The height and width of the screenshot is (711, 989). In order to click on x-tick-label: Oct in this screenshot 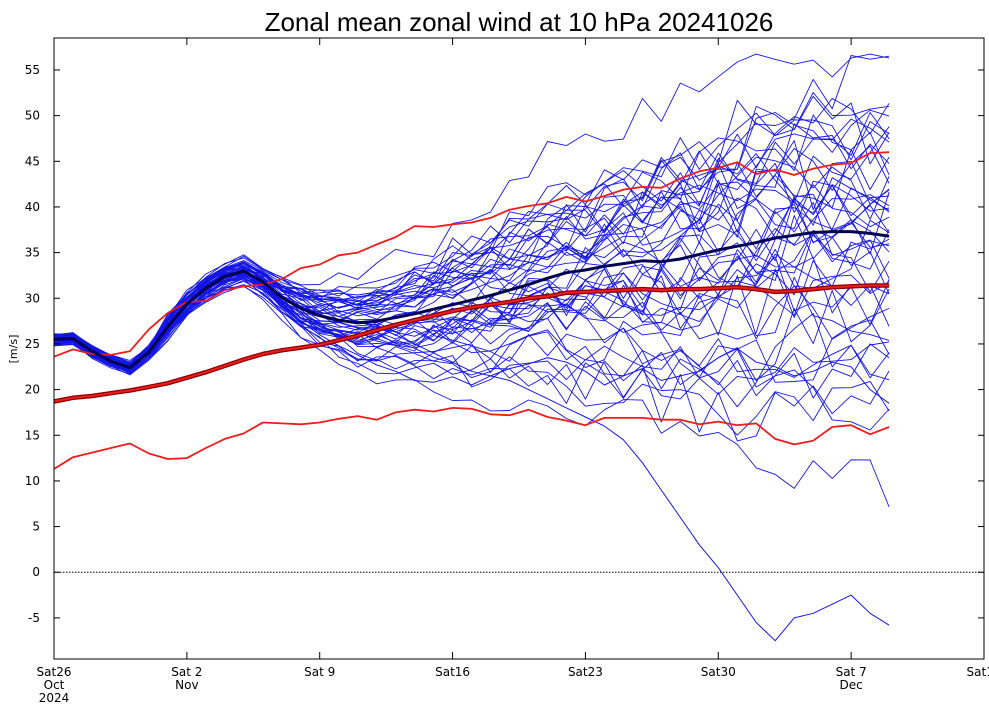, I will do `click(54, 685)`.